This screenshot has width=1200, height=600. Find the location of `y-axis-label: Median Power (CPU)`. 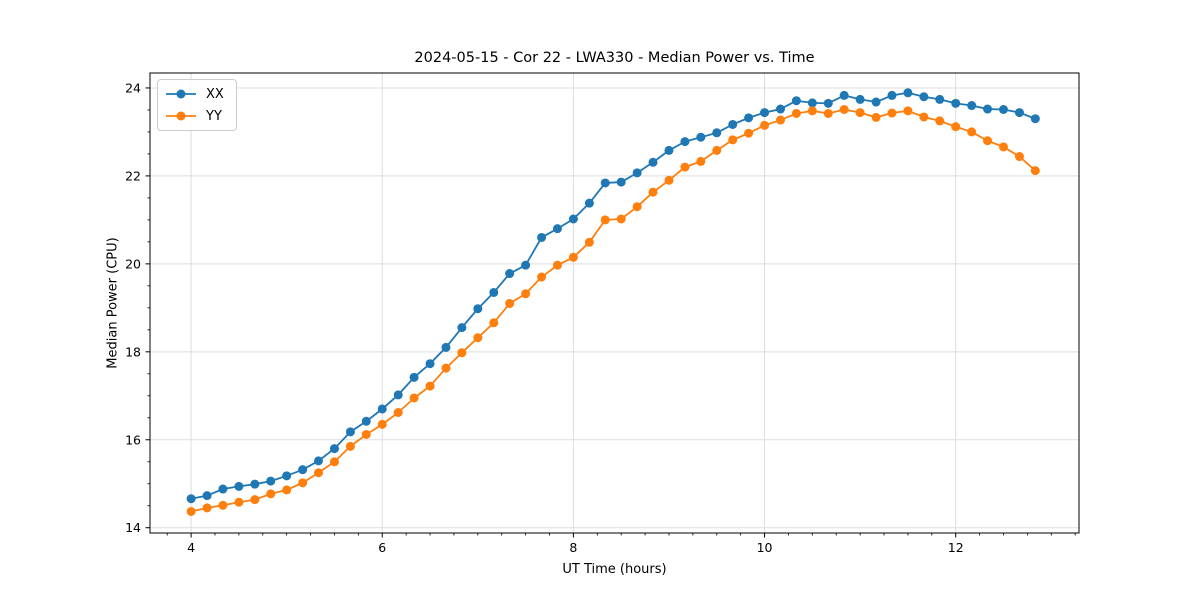

y-axis-label: Median Power (CPU) is located at coordinates (113, 303).